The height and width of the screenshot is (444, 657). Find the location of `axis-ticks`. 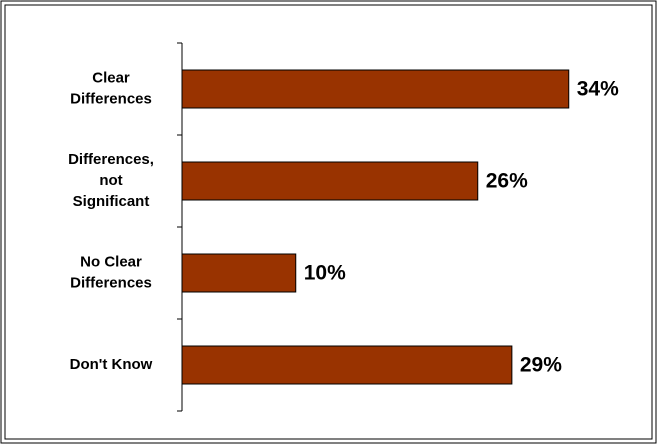

axis-ticks is located at coordinates (179, 227).